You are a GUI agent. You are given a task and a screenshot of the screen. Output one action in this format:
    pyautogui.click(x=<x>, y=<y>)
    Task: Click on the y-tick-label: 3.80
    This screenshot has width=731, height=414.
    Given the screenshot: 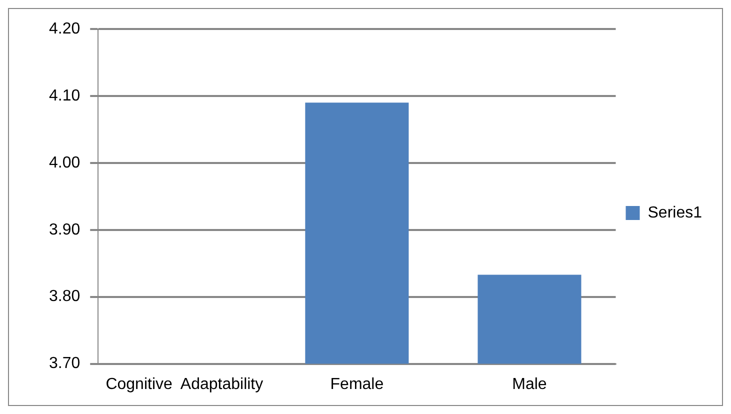 What is the action you would take?
    pyautogui.click(x=64, y=297)
    